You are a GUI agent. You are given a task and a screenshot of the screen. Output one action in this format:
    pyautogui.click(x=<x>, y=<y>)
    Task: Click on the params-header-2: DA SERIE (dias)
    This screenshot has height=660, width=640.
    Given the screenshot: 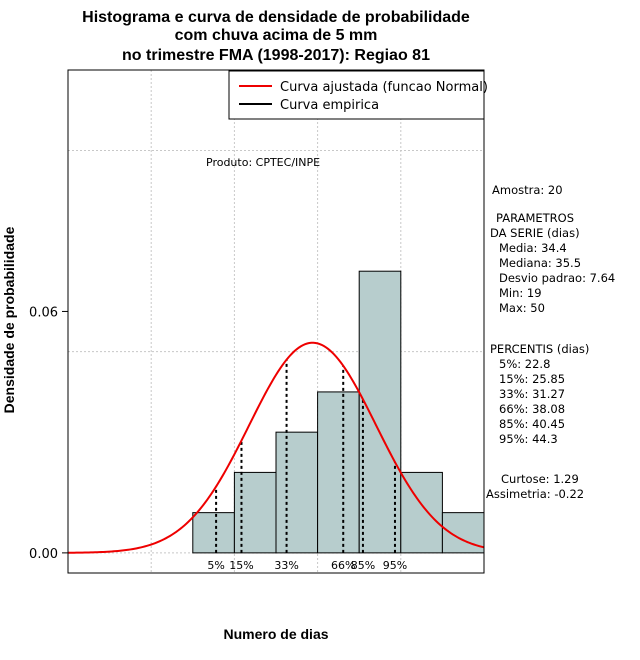 What is the action you would take?
    pyautogui.click(x=535, y=233)
    